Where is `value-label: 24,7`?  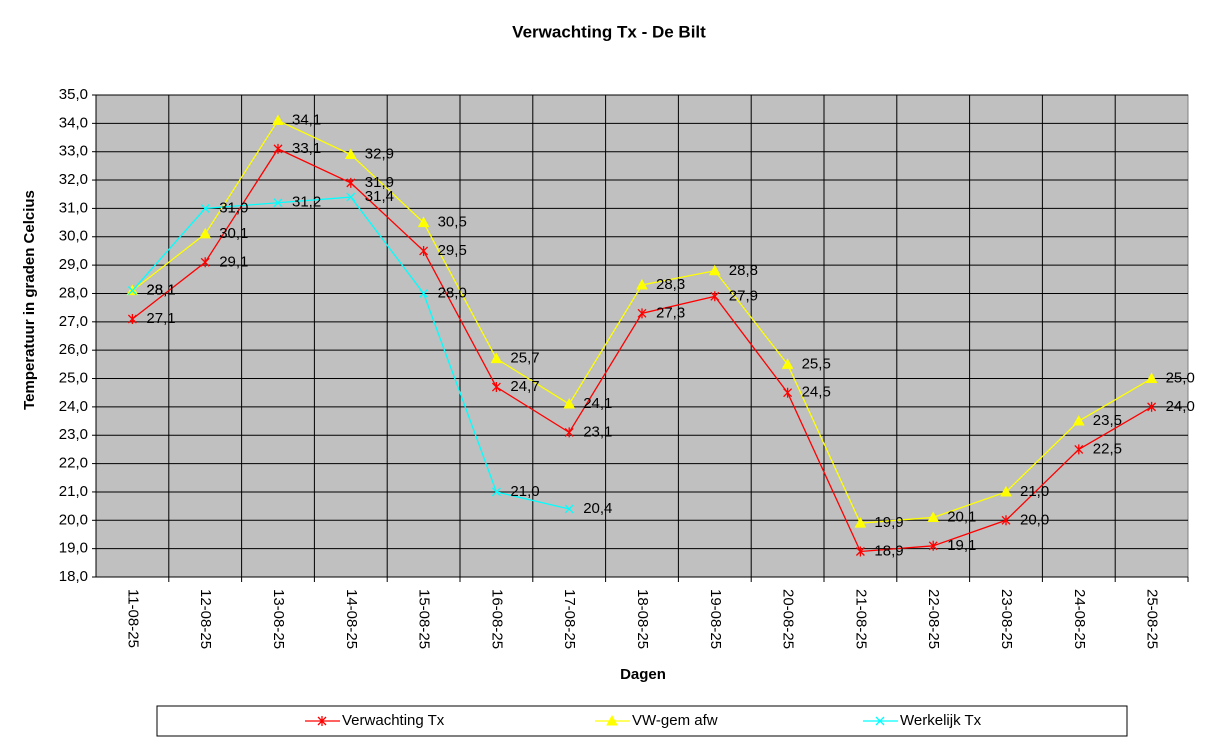 value-label: 24,7 is located at coordinates (524, 386).